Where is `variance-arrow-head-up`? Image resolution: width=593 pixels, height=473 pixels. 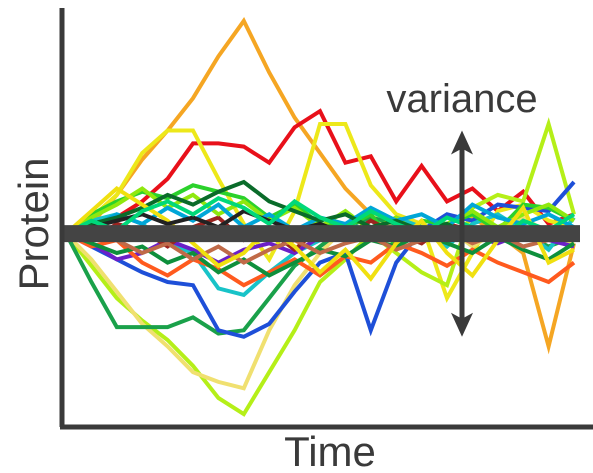 variance-arrow-head-up is located at coordinates (462, 142).